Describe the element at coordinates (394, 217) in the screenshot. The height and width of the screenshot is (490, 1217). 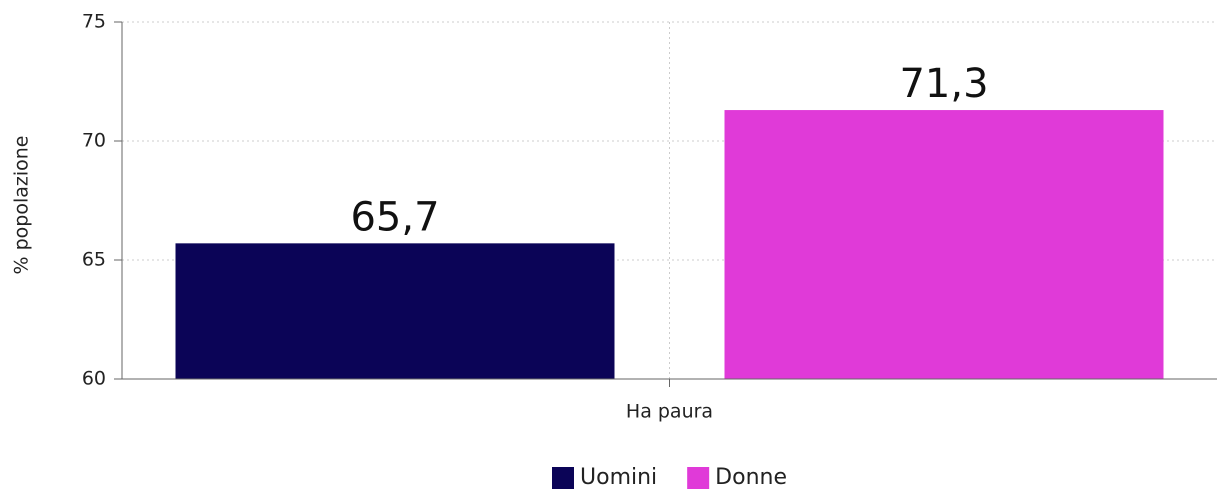
I see `value-label: 65,7` at that location.